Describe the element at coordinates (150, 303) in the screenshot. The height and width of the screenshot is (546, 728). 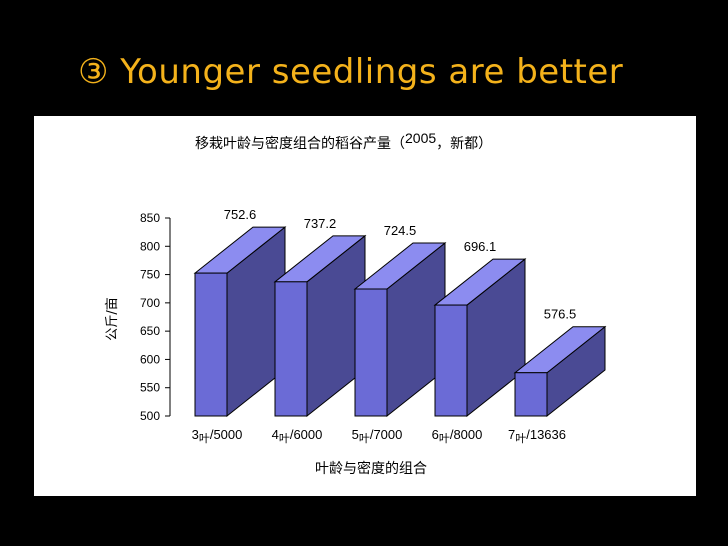
I see `y-tick-label: 700` at that location.